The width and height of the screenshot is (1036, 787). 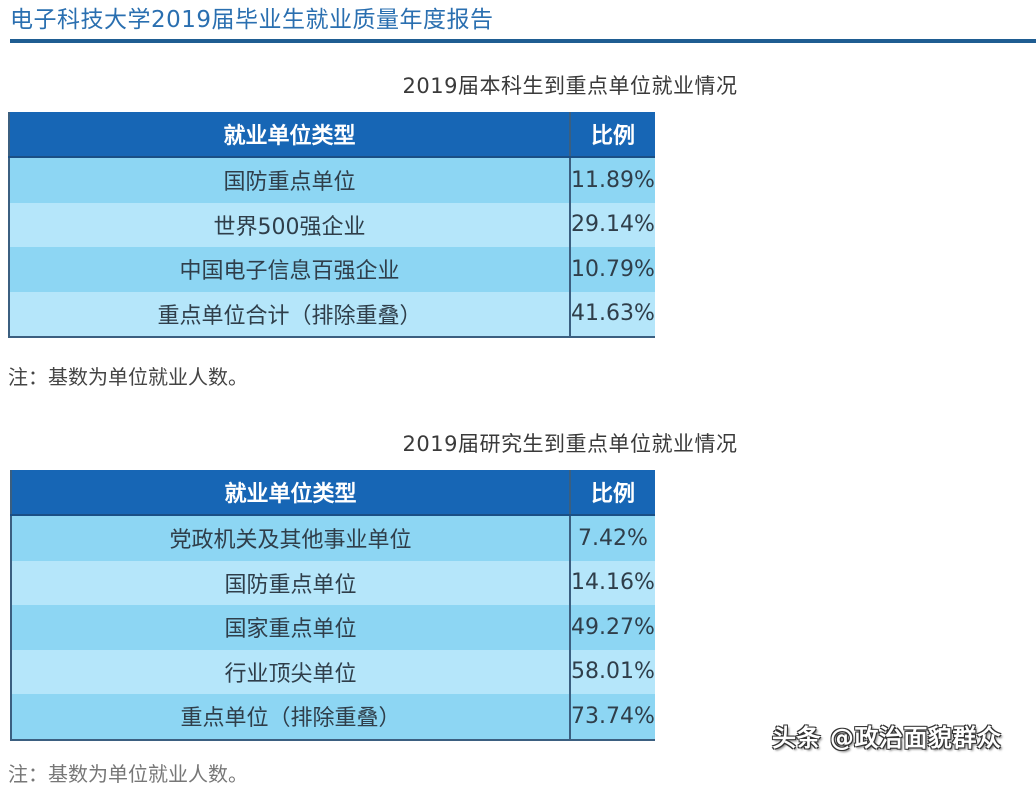 I want to click on table-row: 国防重点单位 11.89%, so click(x=332, y=180).